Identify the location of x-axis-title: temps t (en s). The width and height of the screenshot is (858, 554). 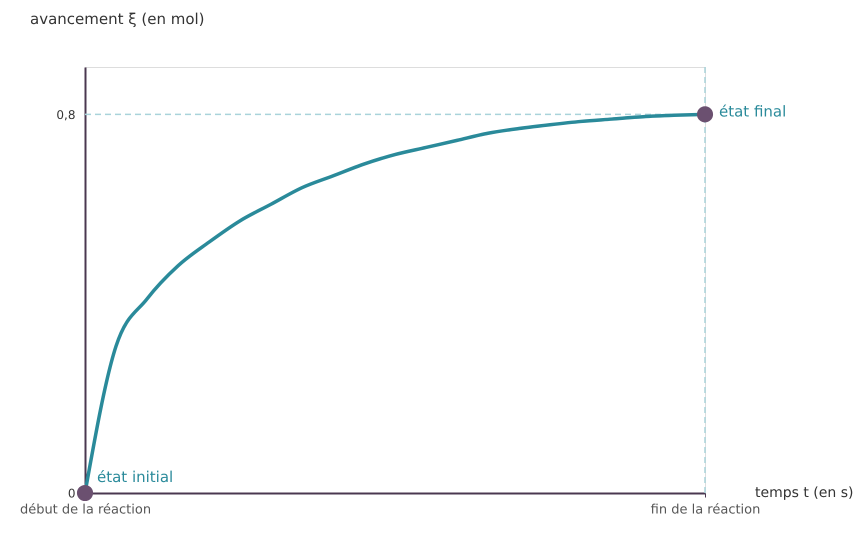
(804, 493).